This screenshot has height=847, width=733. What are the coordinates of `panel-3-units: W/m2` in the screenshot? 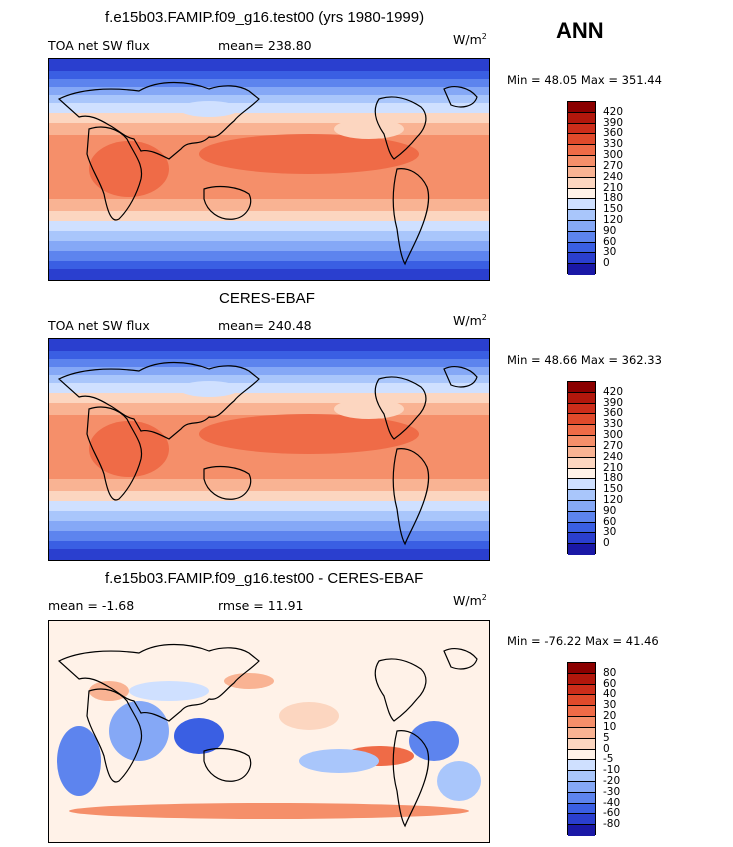 It's located at (470, 601).